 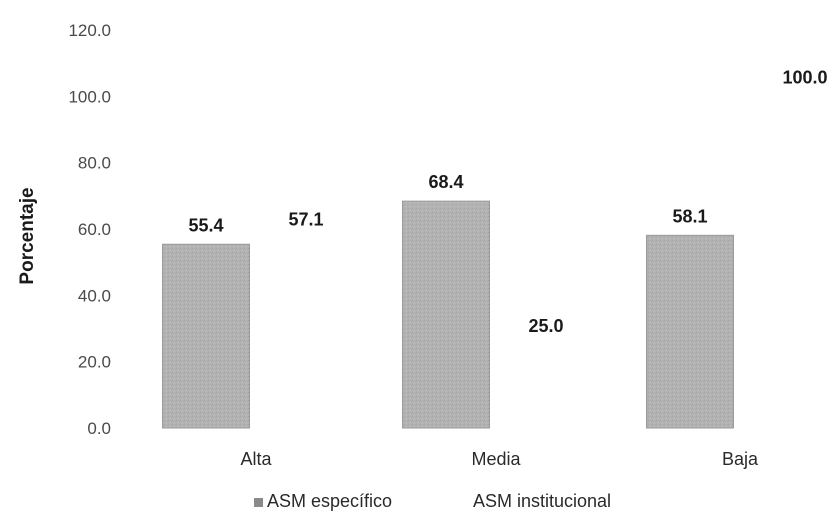 I want to click on data-label: 55.4, so click(x=205, y=225).